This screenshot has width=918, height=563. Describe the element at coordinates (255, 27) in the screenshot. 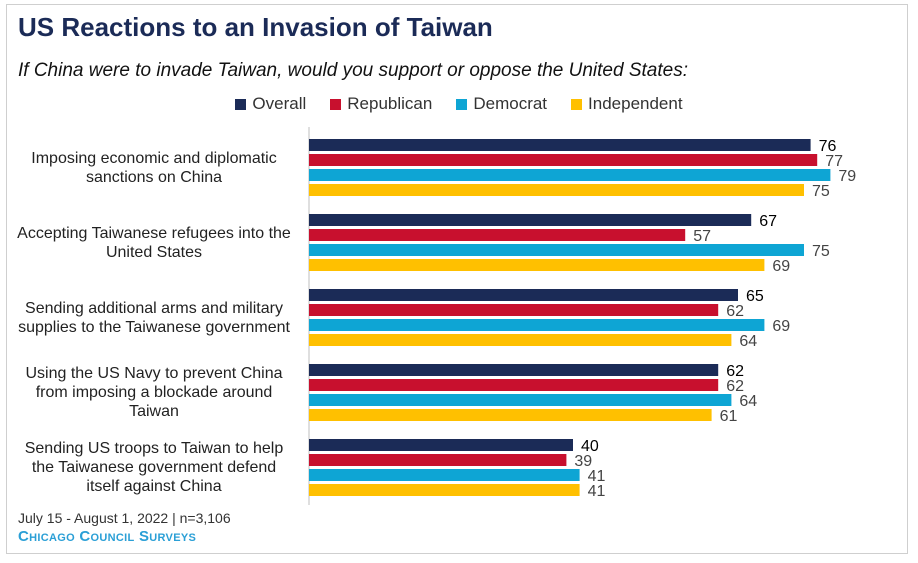

I see `chart-title: US Reactions to an Invasion of Taiwan` at that location.